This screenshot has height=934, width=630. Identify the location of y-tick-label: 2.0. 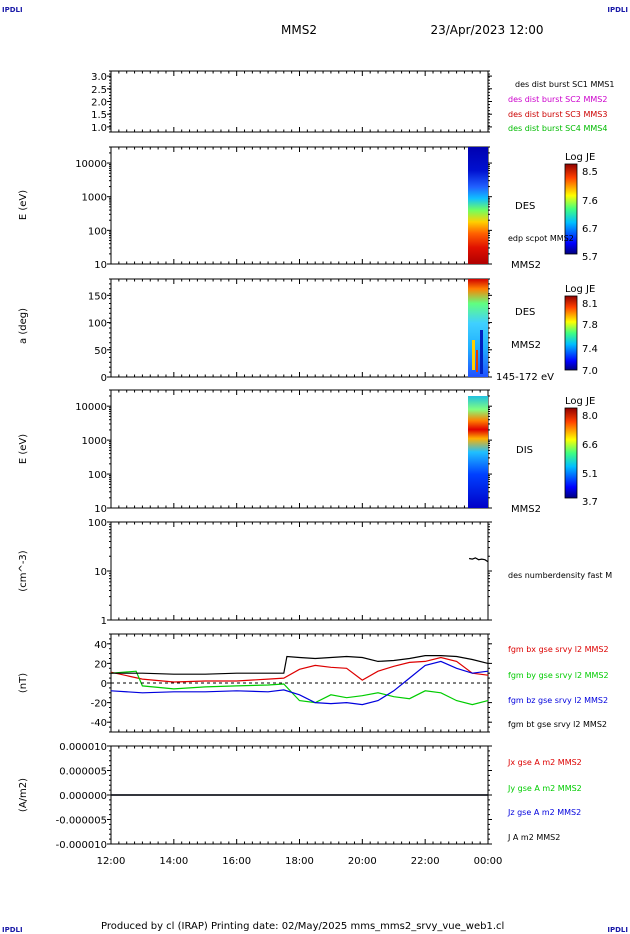
(99, 103).